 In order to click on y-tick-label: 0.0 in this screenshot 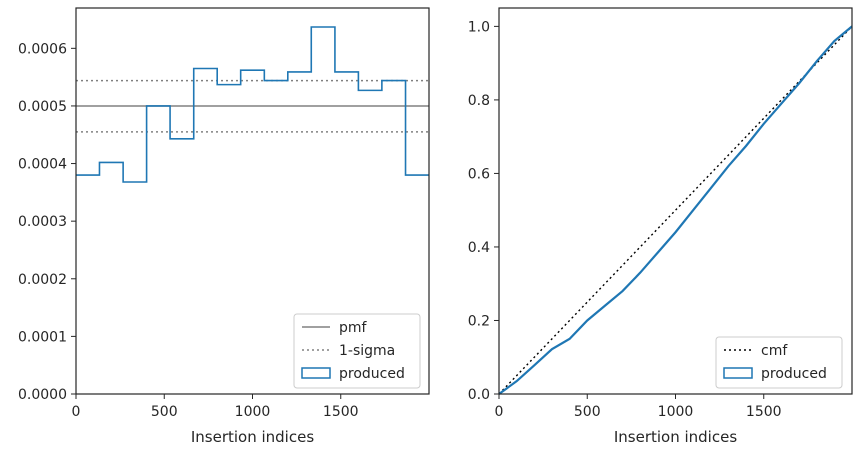, I will do `click(479, 395)`.